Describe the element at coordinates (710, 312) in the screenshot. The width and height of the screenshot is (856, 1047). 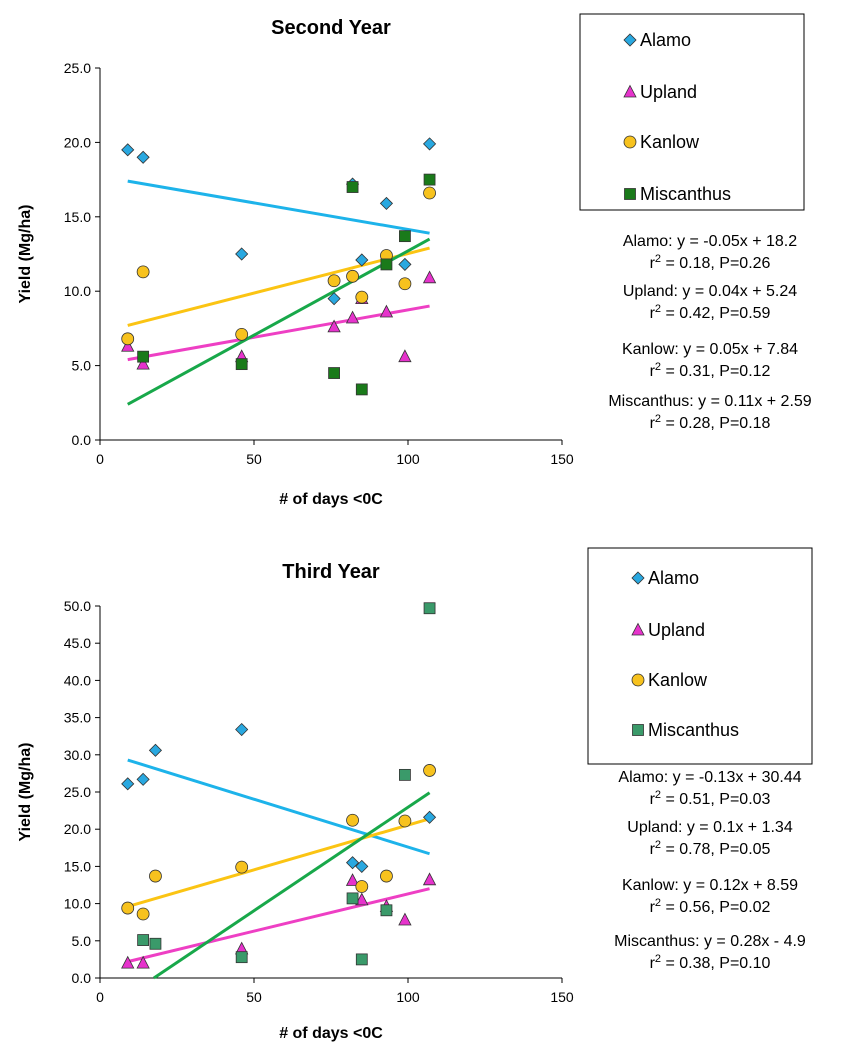
I see `regression-stats: r2 = 0.42, P=0.59` at that location.